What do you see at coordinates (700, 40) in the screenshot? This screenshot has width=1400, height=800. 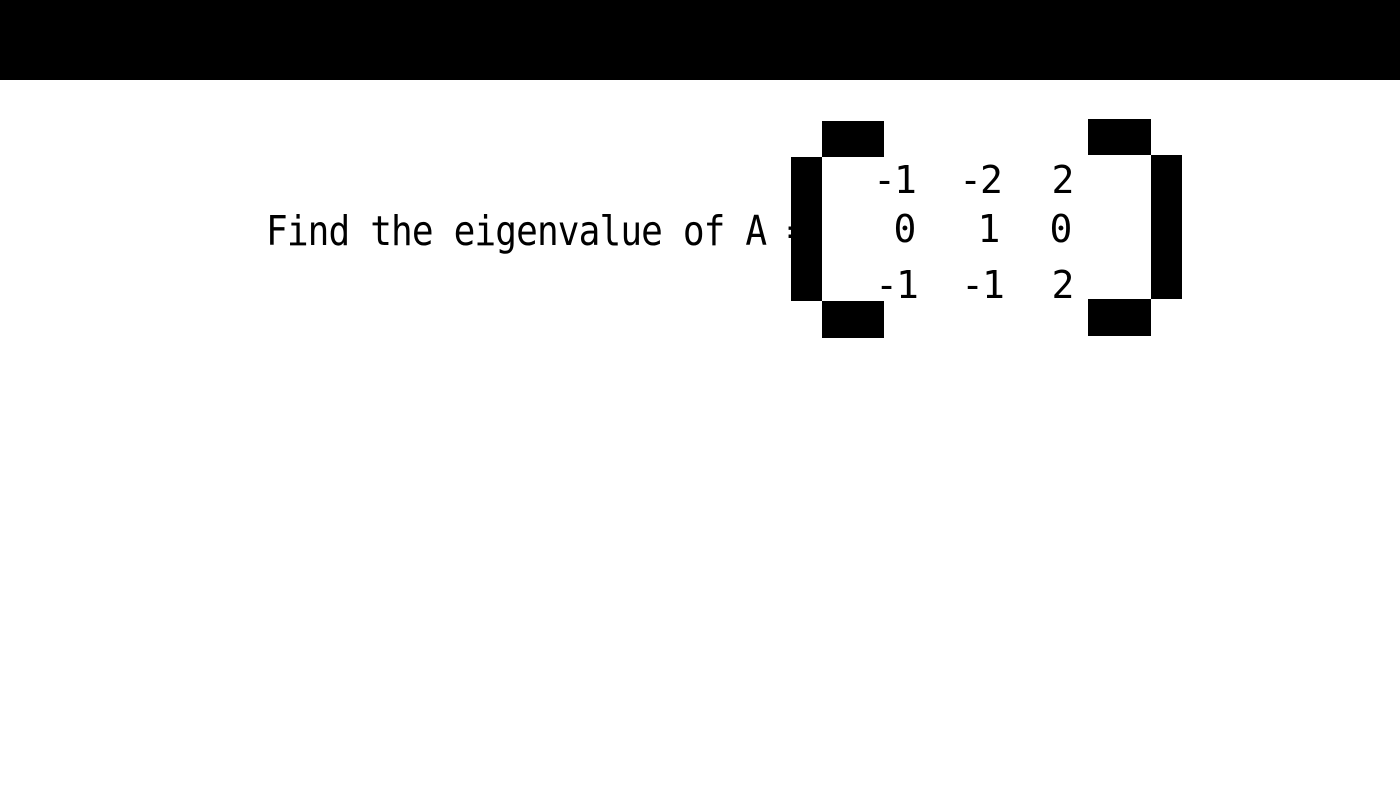 I see `top-status-bar` at bounding box center [700, 40].